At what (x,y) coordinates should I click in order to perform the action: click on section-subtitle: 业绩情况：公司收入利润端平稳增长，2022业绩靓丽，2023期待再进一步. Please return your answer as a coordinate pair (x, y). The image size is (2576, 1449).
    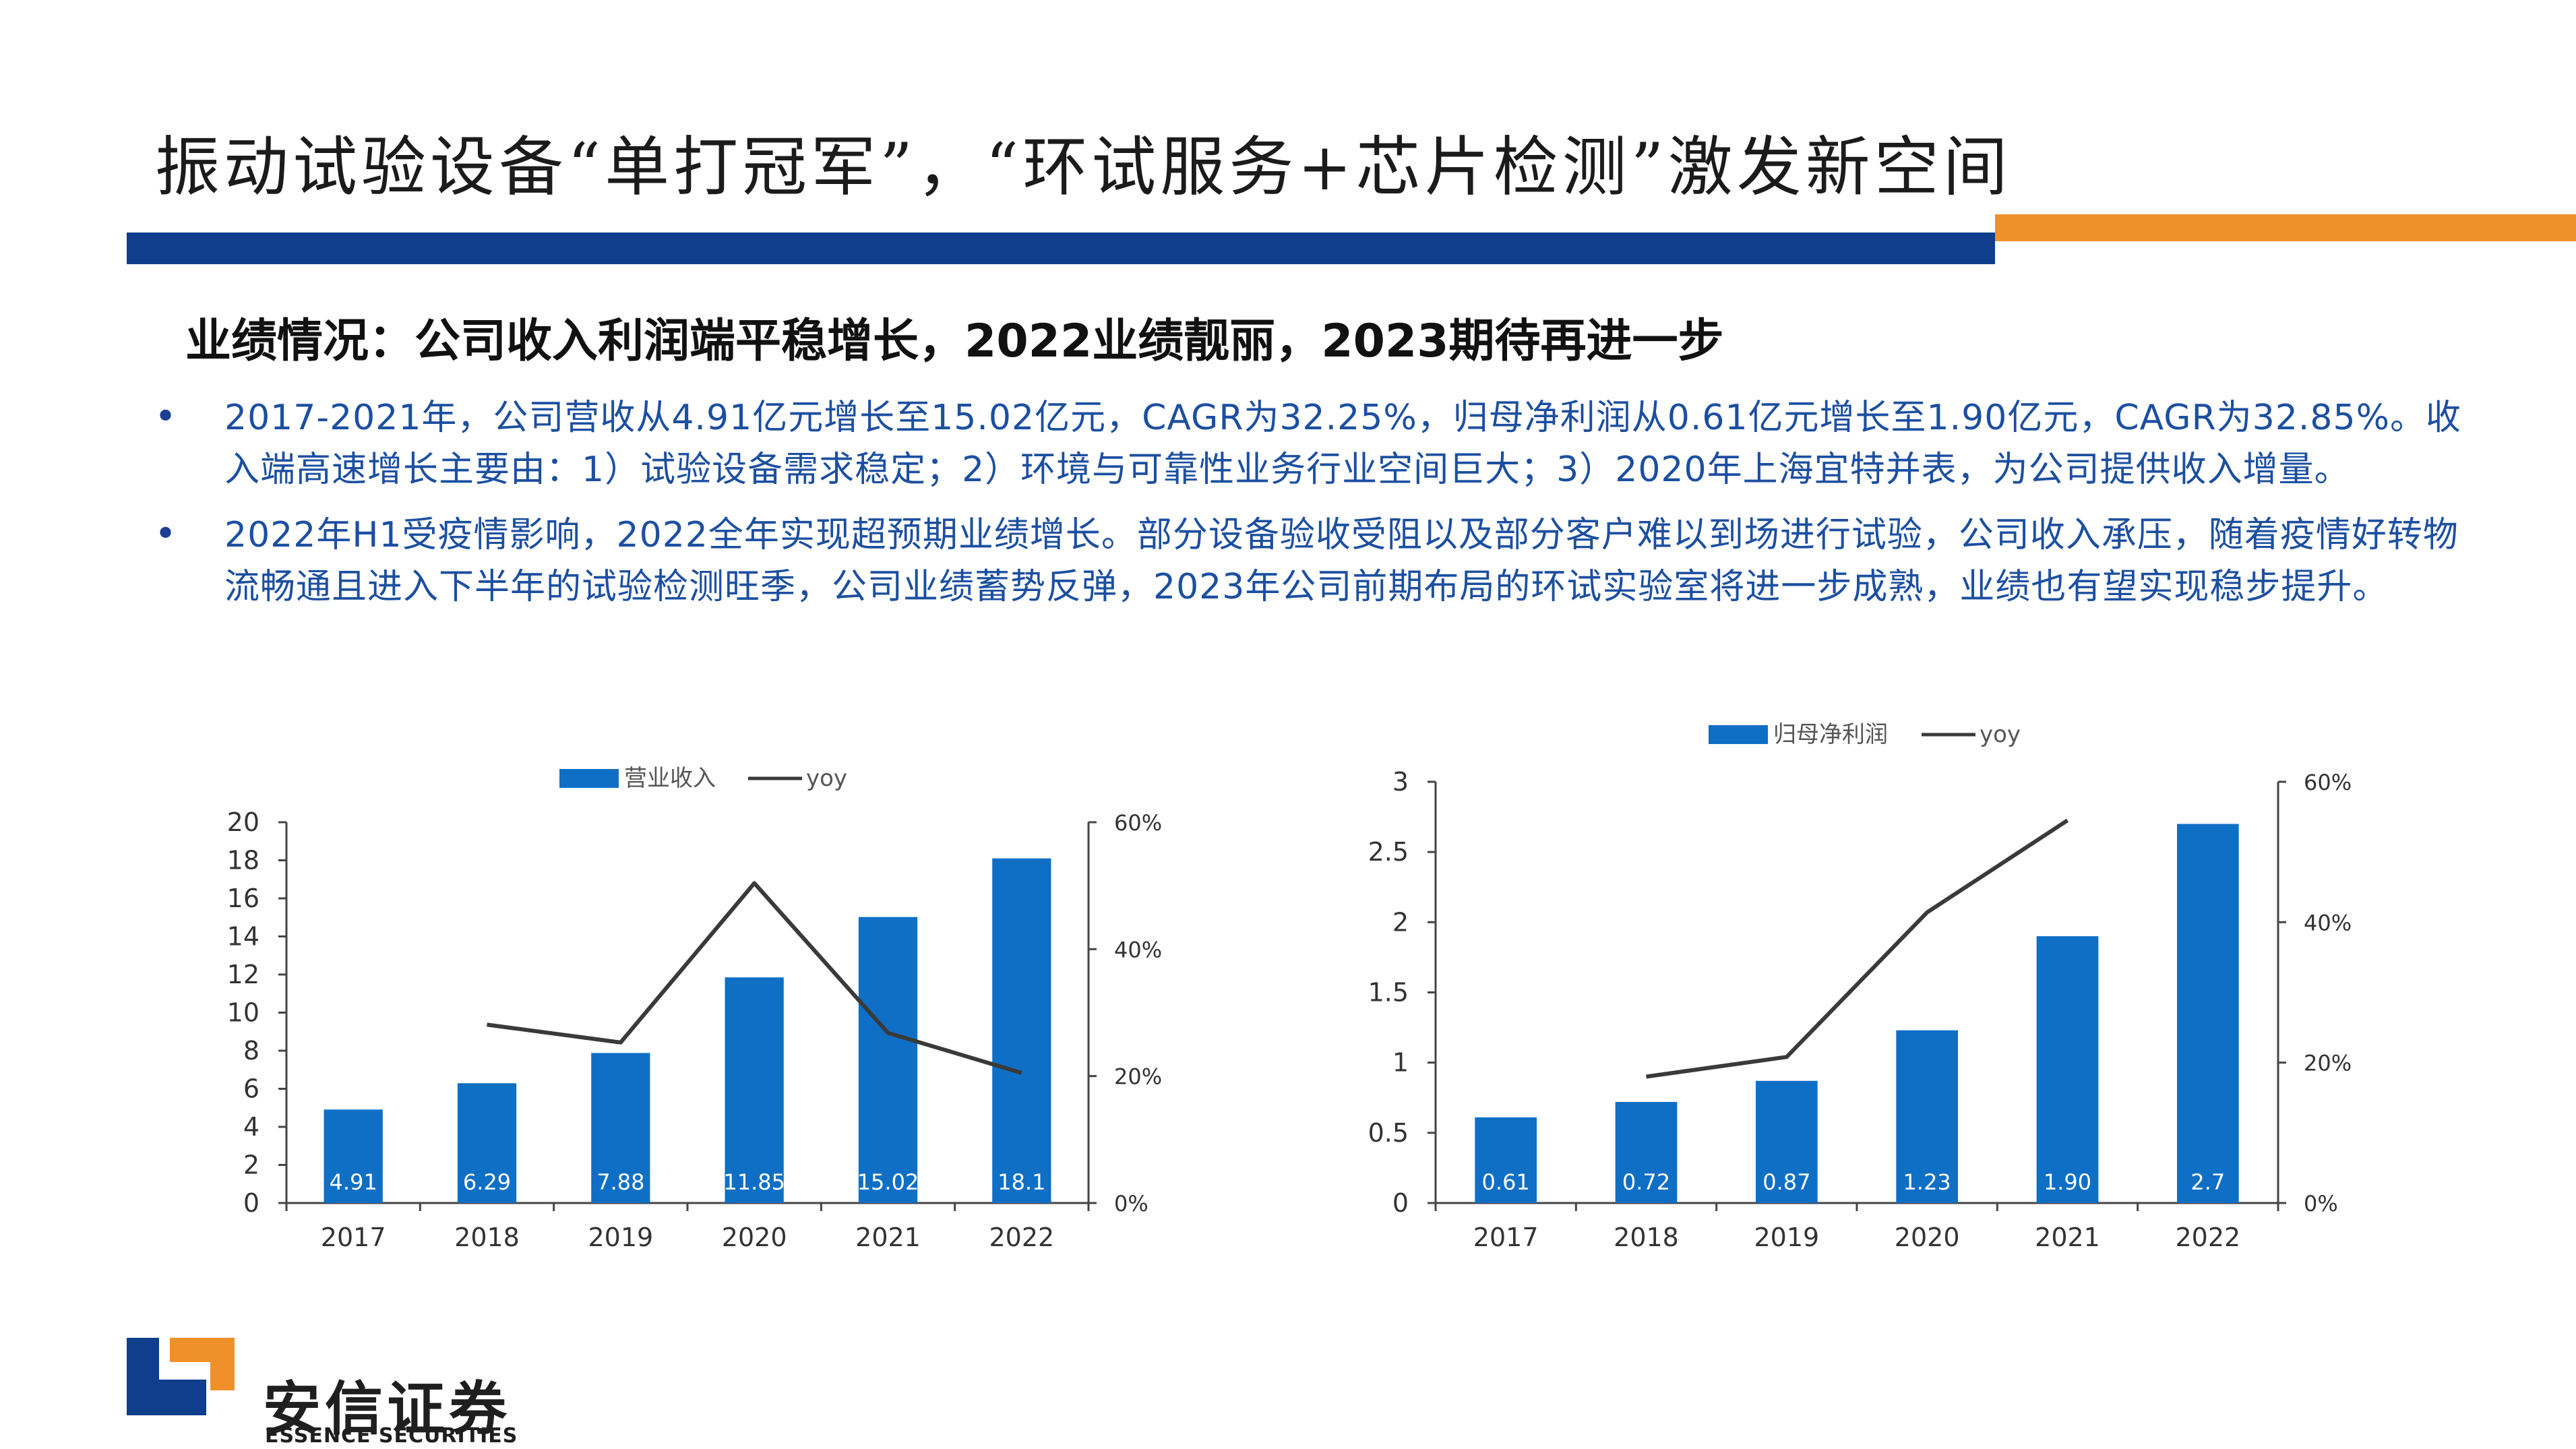
    Looking at the image, I should click on (955, 341).